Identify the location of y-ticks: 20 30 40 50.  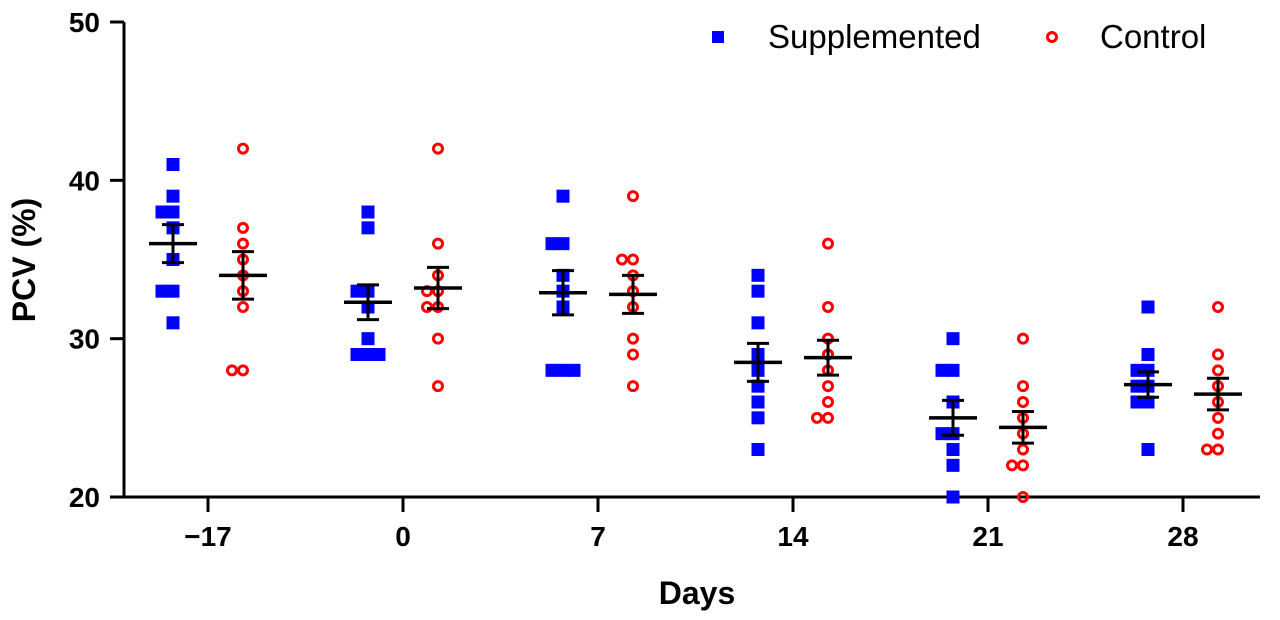
(96, 260).